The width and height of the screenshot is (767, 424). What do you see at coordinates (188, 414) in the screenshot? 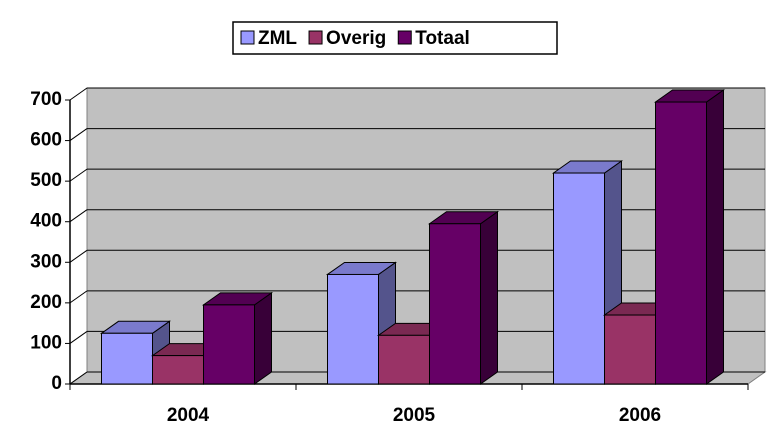
I see `x-tick-label: 2004` at bounding box center [188, 414].